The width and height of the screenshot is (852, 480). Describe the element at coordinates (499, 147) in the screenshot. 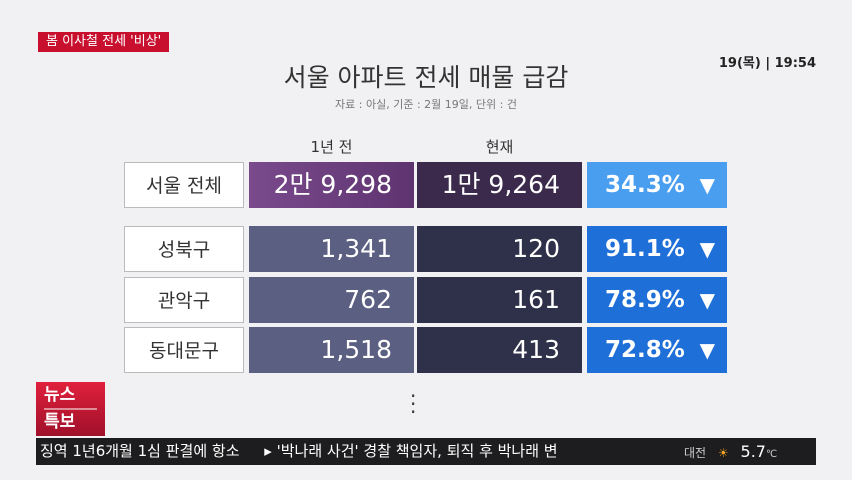

I see `column-header: 현재` at that location.